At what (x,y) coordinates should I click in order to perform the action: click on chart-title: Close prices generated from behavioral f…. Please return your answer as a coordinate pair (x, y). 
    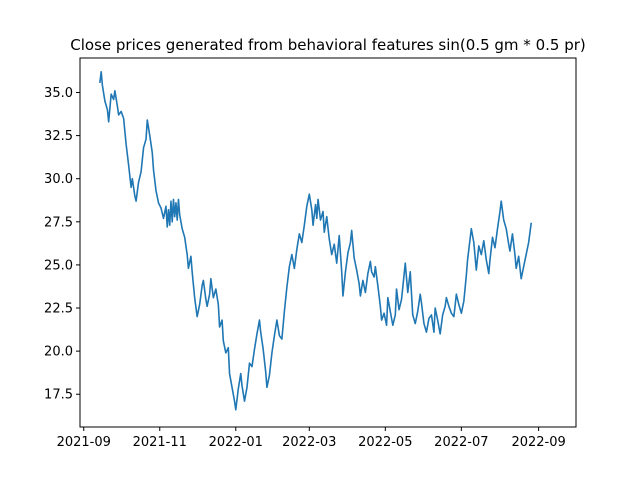
    Looking at the image, I should click on (327, 45).